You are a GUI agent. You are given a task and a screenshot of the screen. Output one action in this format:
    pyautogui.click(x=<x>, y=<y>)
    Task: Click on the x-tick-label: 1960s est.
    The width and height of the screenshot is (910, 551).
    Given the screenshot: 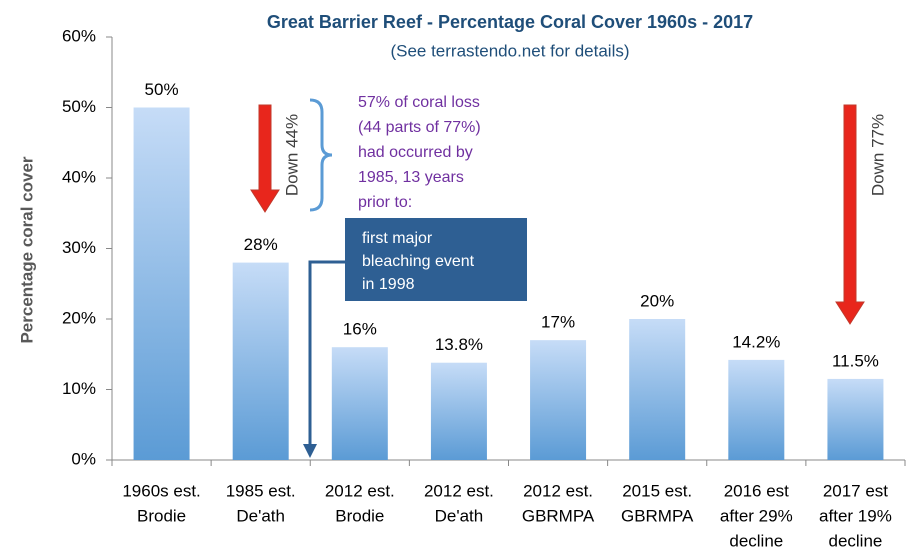 What is the action you would take?
    pyautogui.click(x=161, y=490)
    